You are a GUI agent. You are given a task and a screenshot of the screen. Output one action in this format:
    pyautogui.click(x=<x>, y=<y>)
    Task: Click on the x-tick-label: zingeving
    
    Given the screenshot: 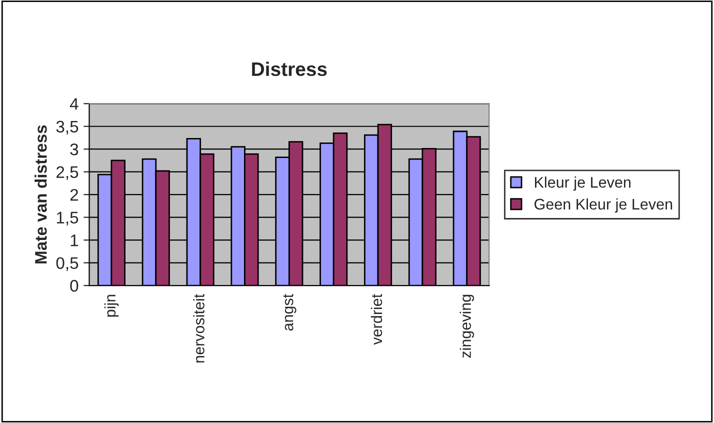 What is the action you would take?
    pyautogui.click(x=467, y=326)
    